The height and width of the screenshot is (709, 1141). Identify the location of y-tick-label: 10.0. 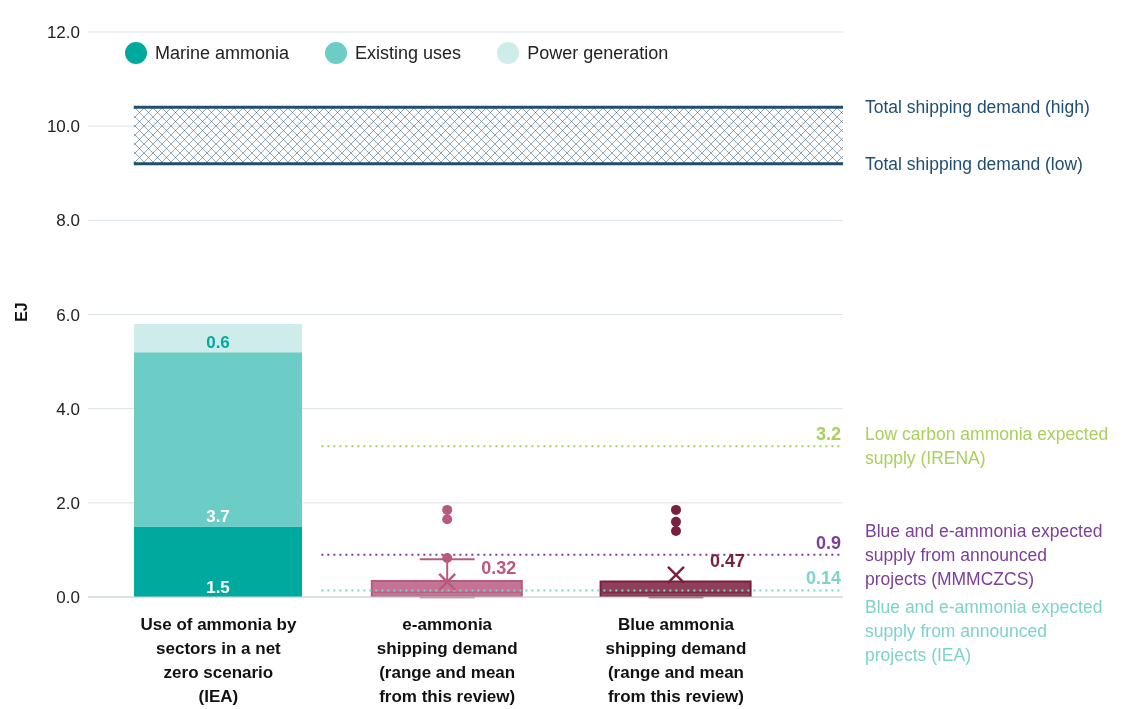
(63, 127).